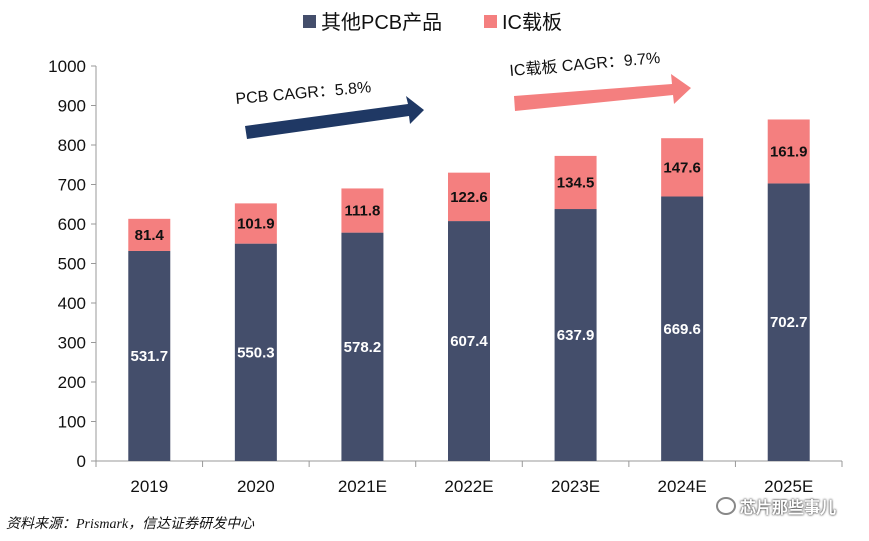  I want to click on y-tick-label: 900, so click(72, 106).